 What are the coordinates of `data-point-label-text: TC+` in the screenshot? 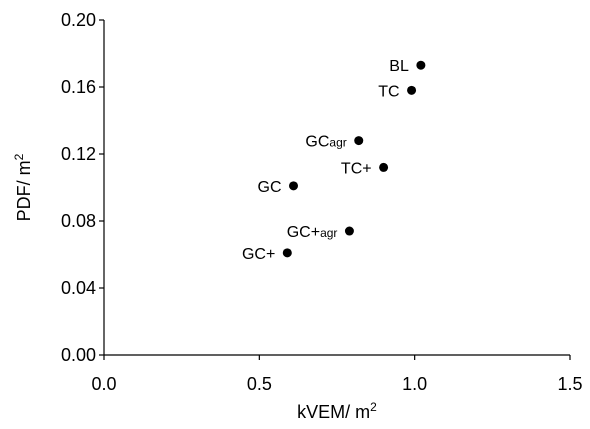 It's located at (356, 168).